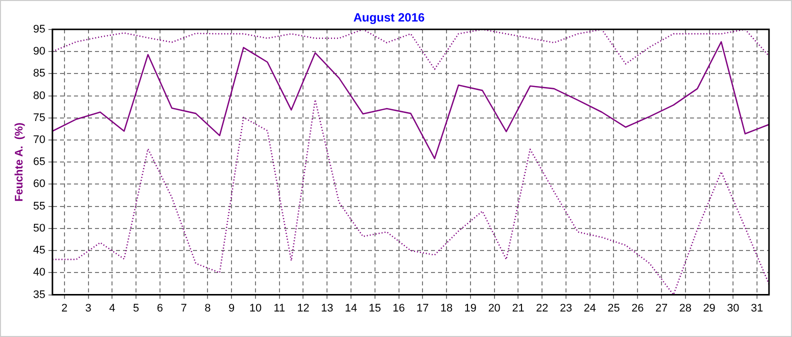 The width and height of the screenshot is (792, 337). Describe the element at coordinates (614, 308) in the screenshot. I see `x-tick-label: 25` at that location.